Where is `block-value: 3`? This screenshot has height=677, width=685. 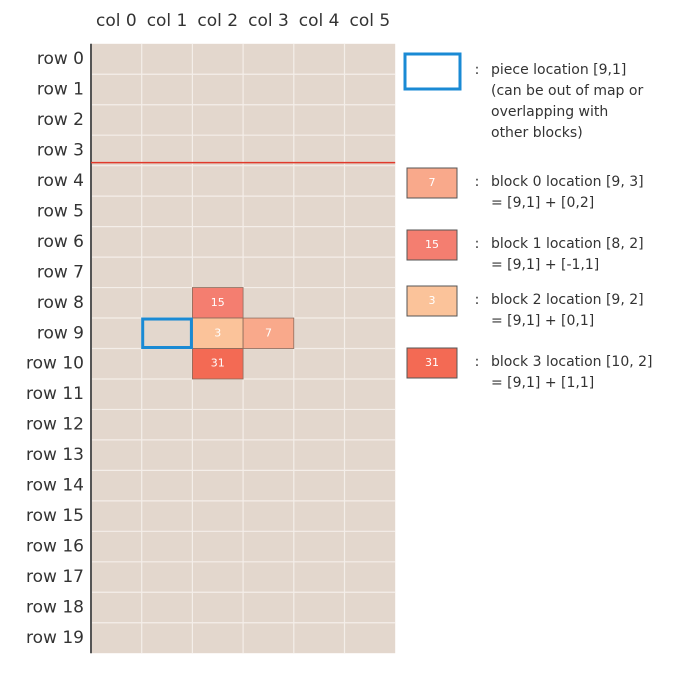 block-value: 3 is located at coordinates (217, 332).